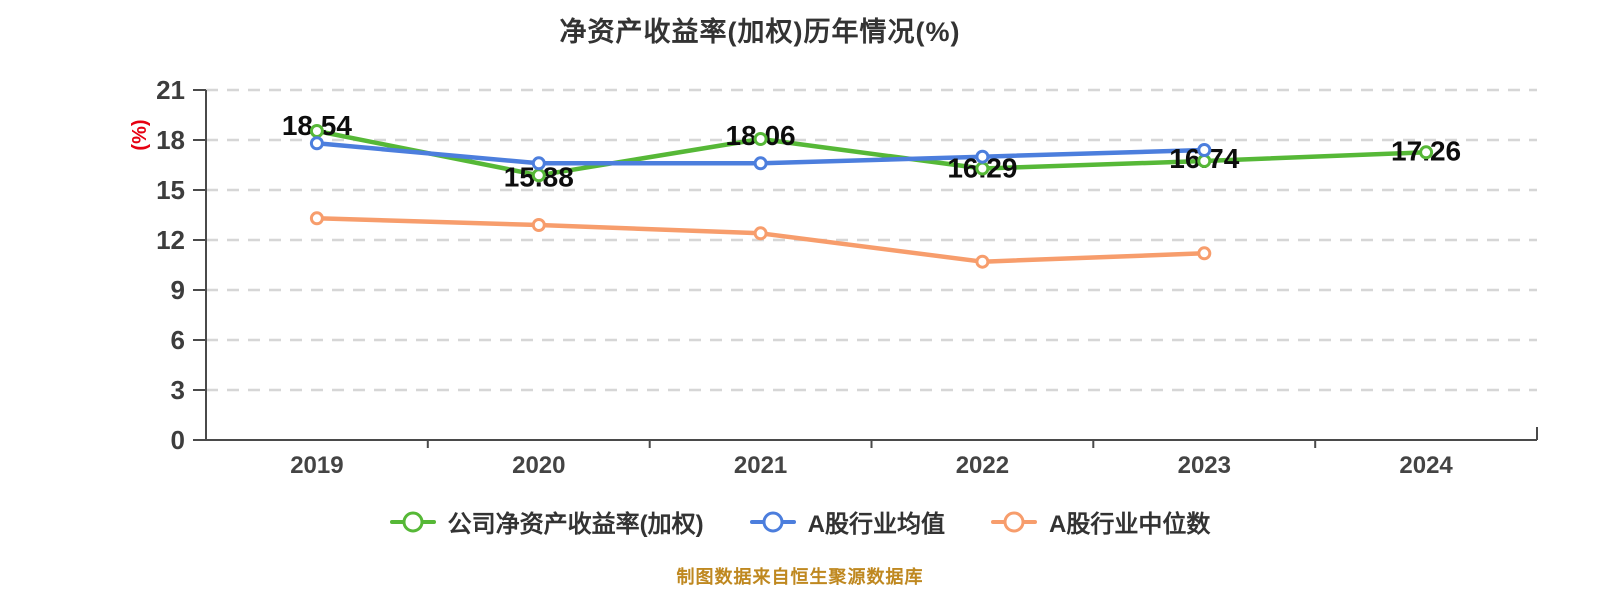 The height and width of the screenshot is (600, 1600). I want to click on chart-legend: 公司净资产收益率(加权) A股行业均值 A股行业中位数, so click(800, 521).